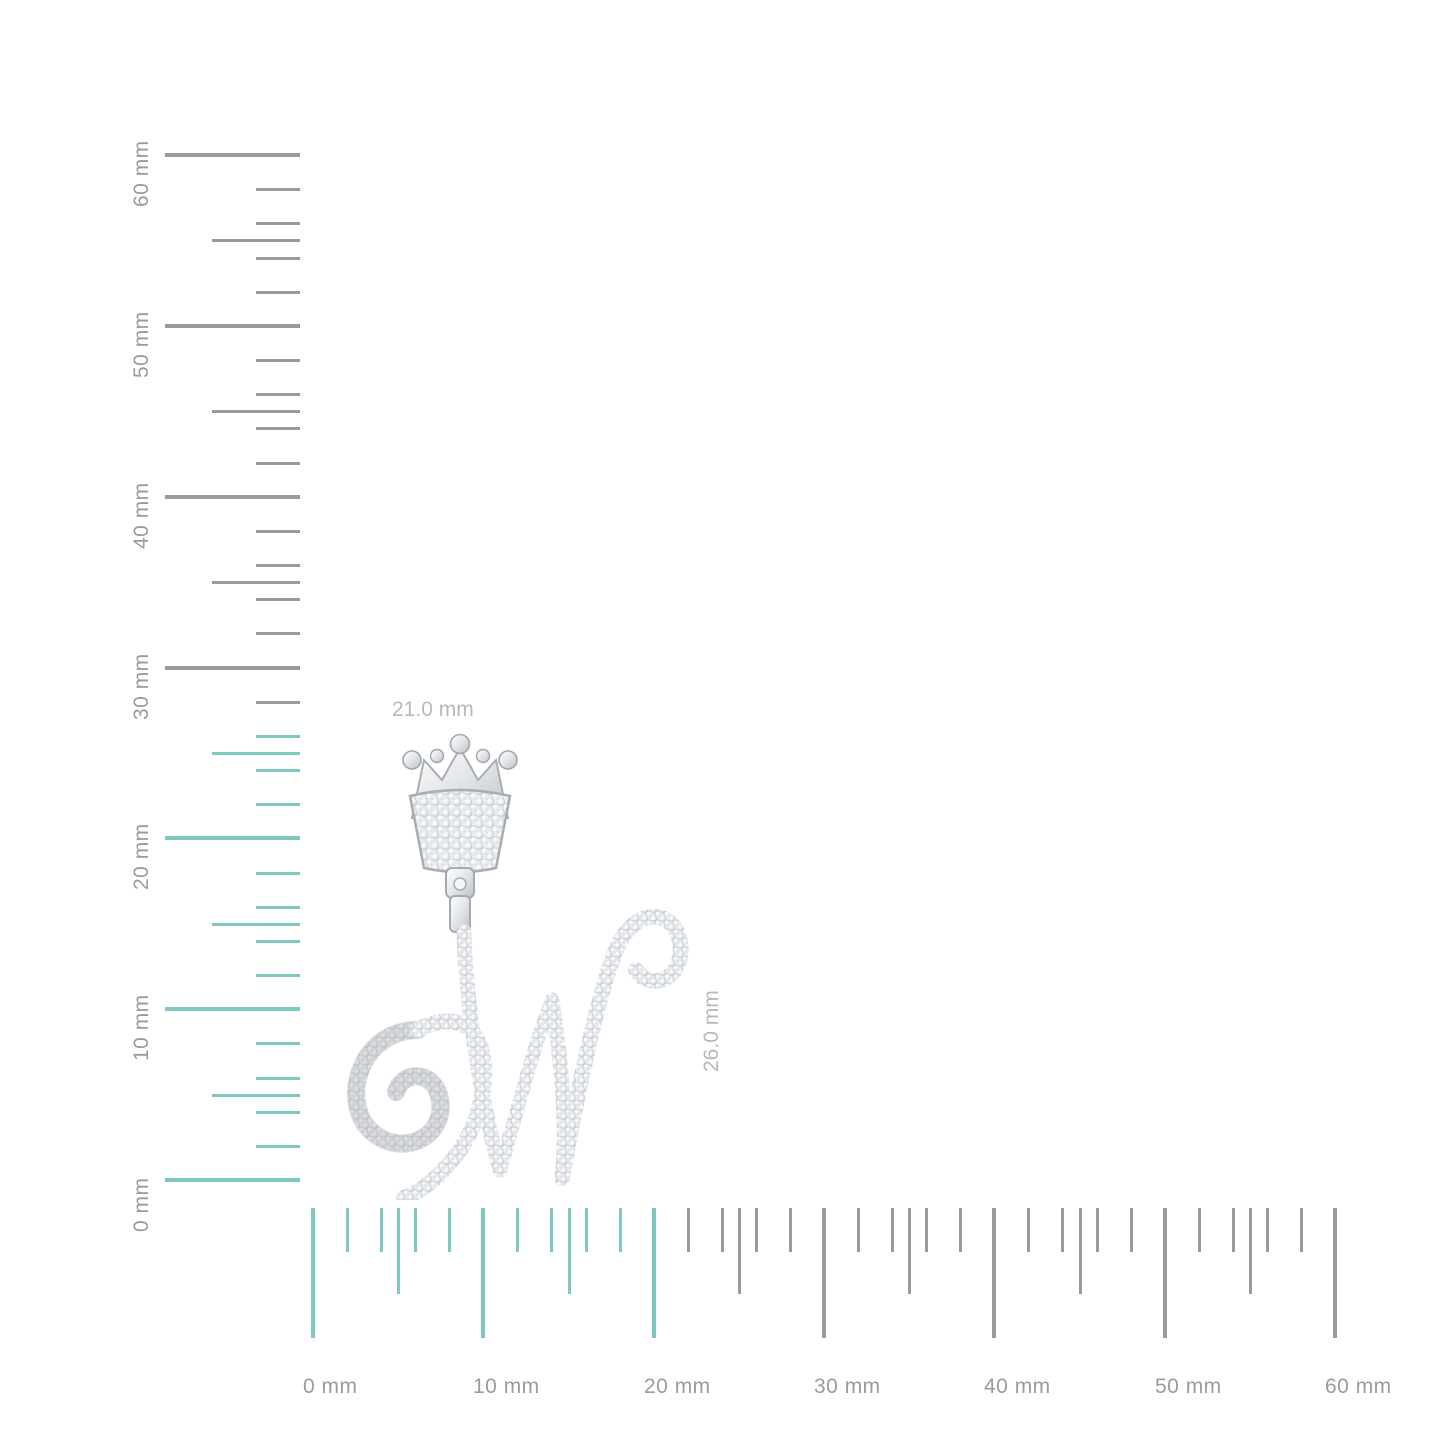 Image resolution: width=1445 pixels, height=1445 pixels. I want to click on hruler-label: 0 mm, so click(330, 1386).